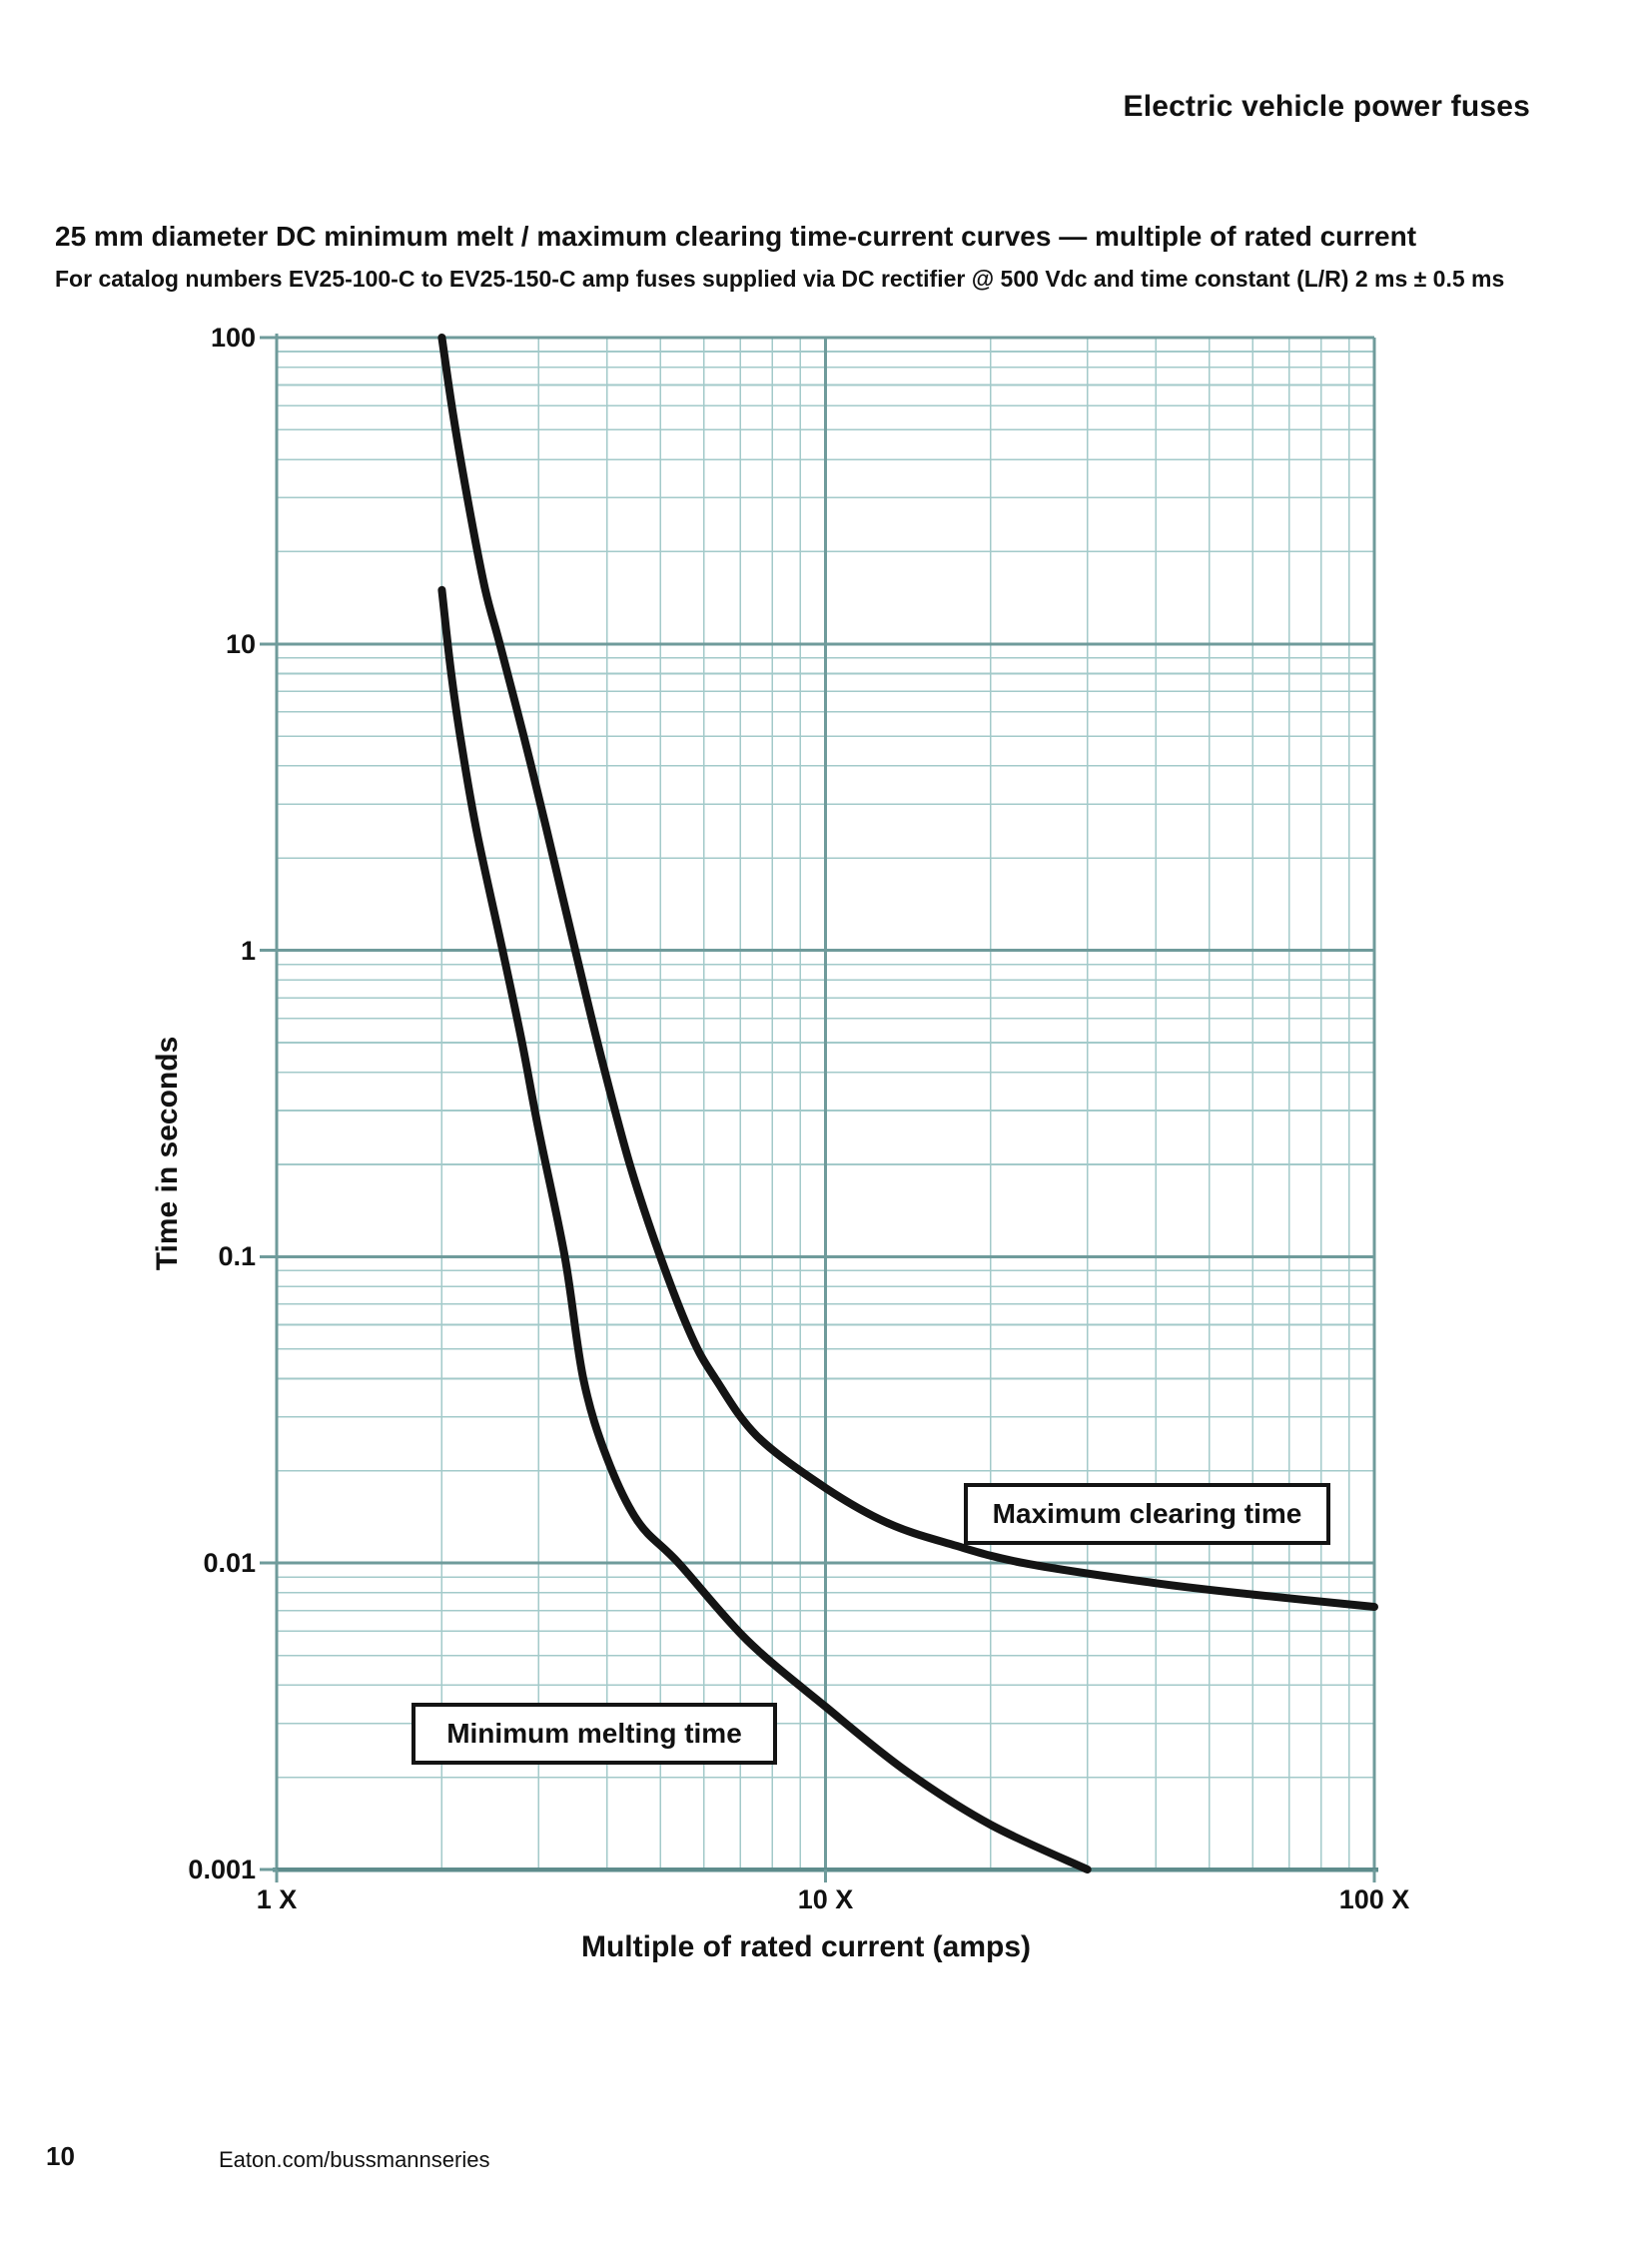  Describe the element at coordinates (60, 2156) in the screenshot. I see `page-number: 10` at that location.